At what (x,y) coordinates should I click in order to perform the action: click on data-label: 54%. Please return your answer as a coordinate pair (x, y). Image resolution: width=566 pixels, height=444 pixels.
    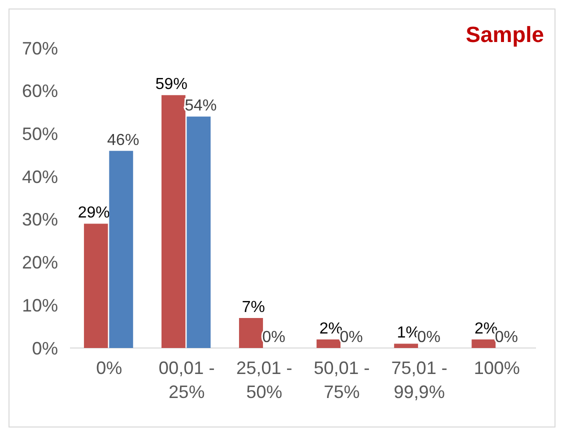
    Looking at the image, I should click on (200, 106).